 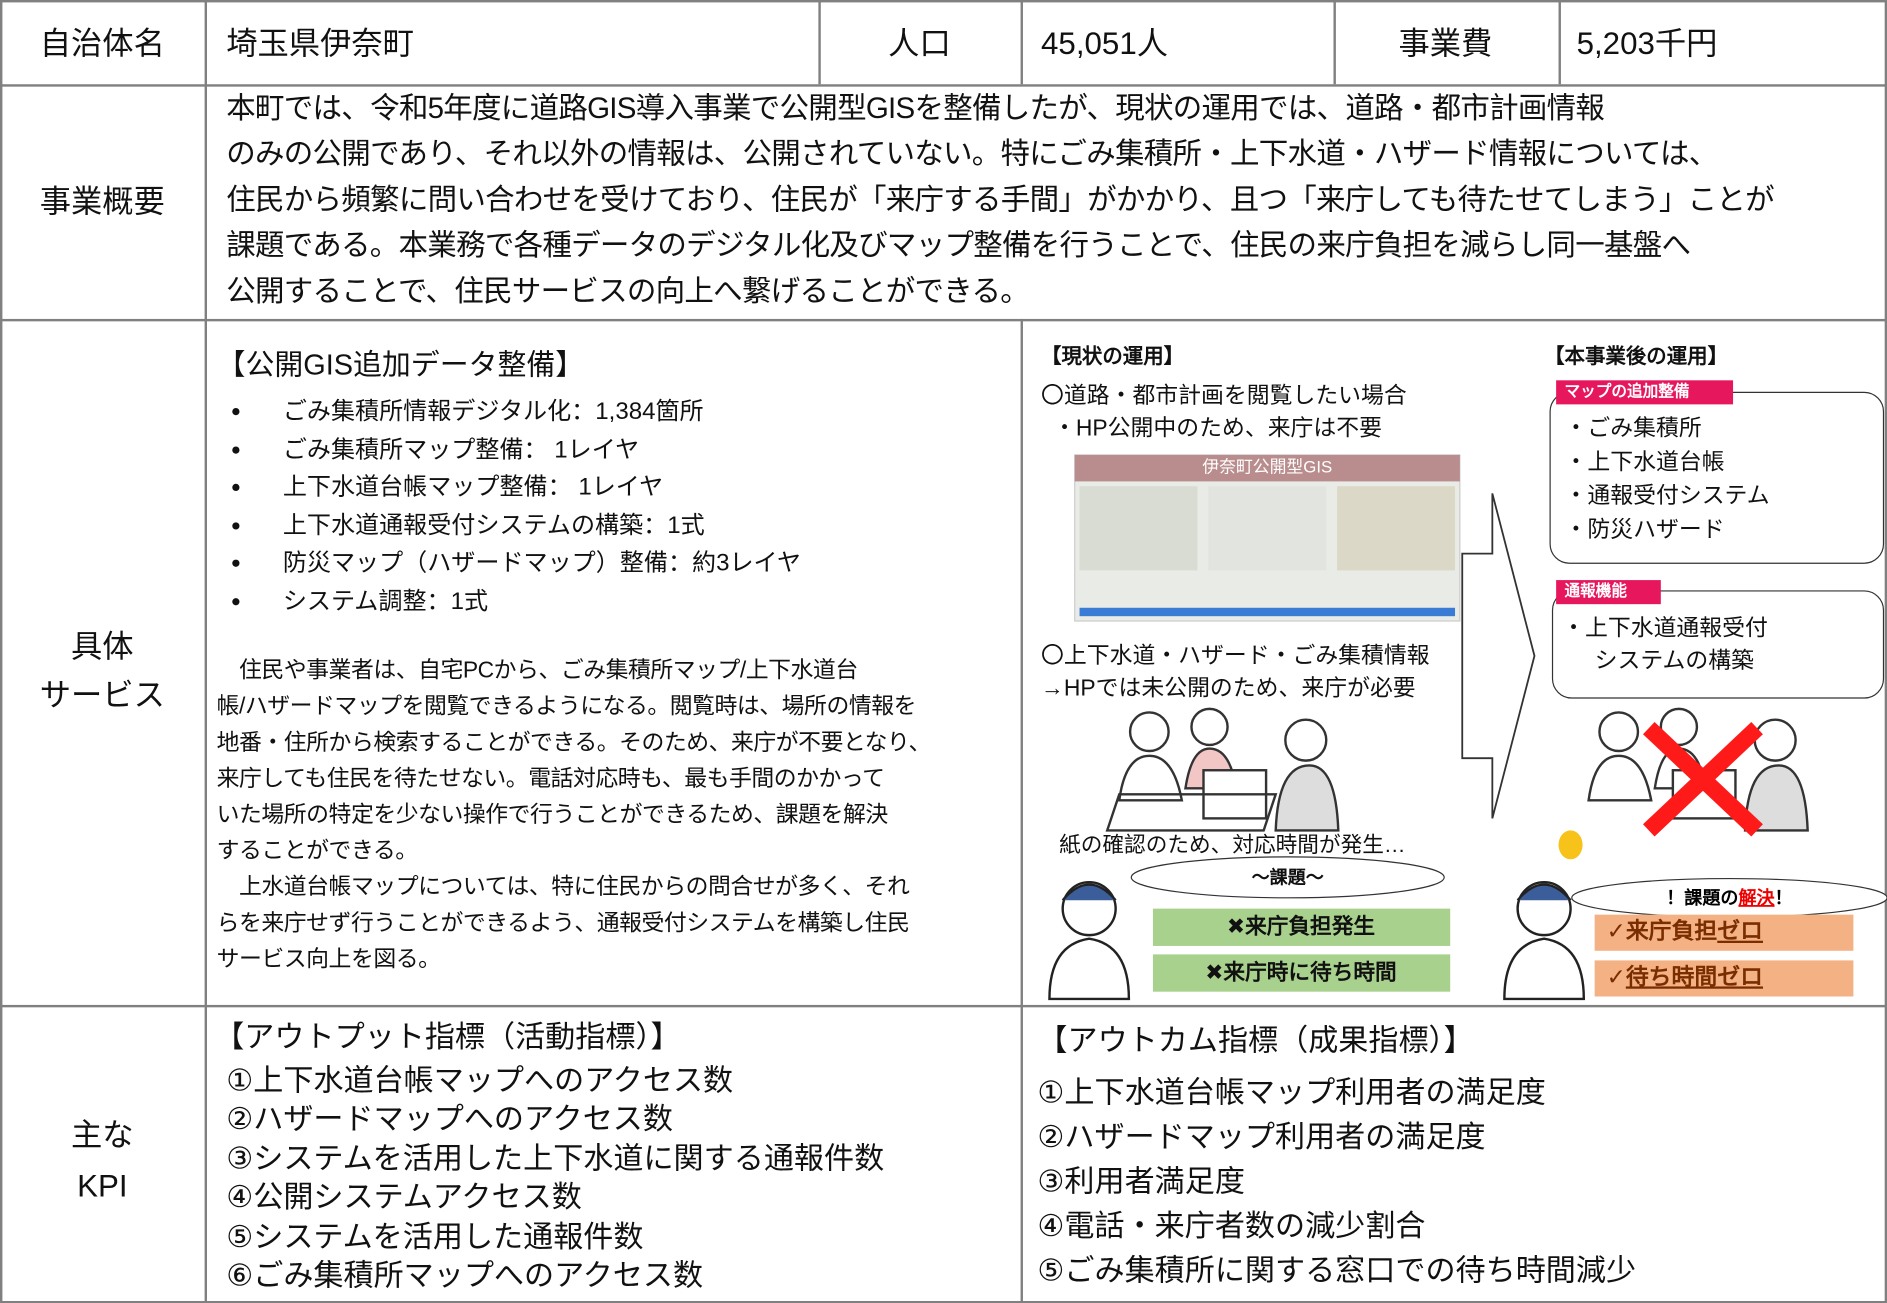 I want to click on kpi-item: ②ハザードマップへのアクセス数, so click(x=449, y=1119).